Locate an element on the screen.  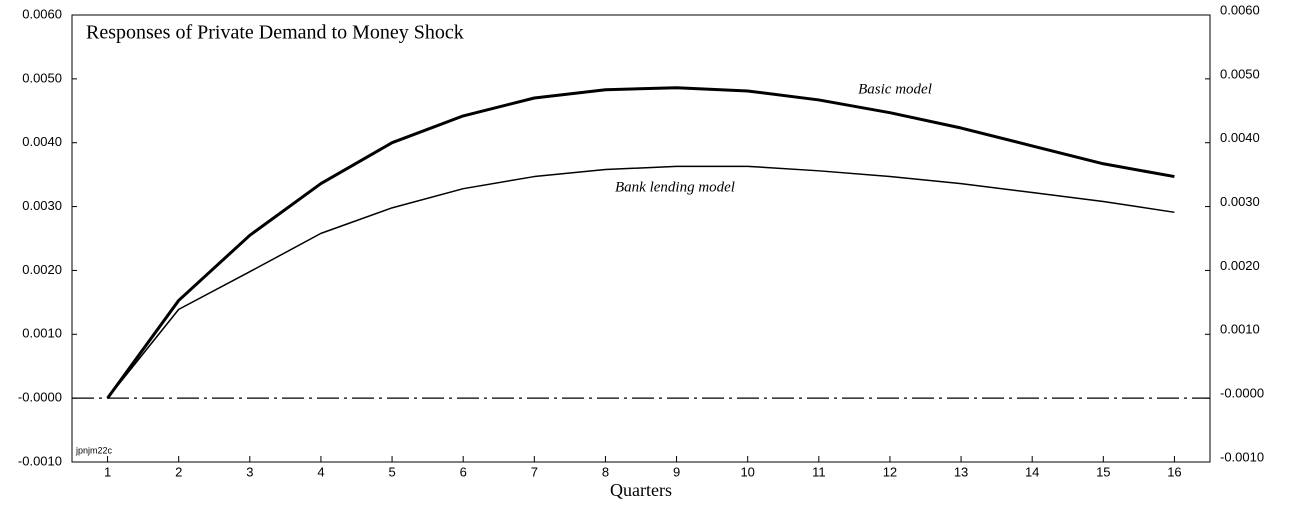
y2-tick-label: -0.0000 is located at coordinates (1242, 393).